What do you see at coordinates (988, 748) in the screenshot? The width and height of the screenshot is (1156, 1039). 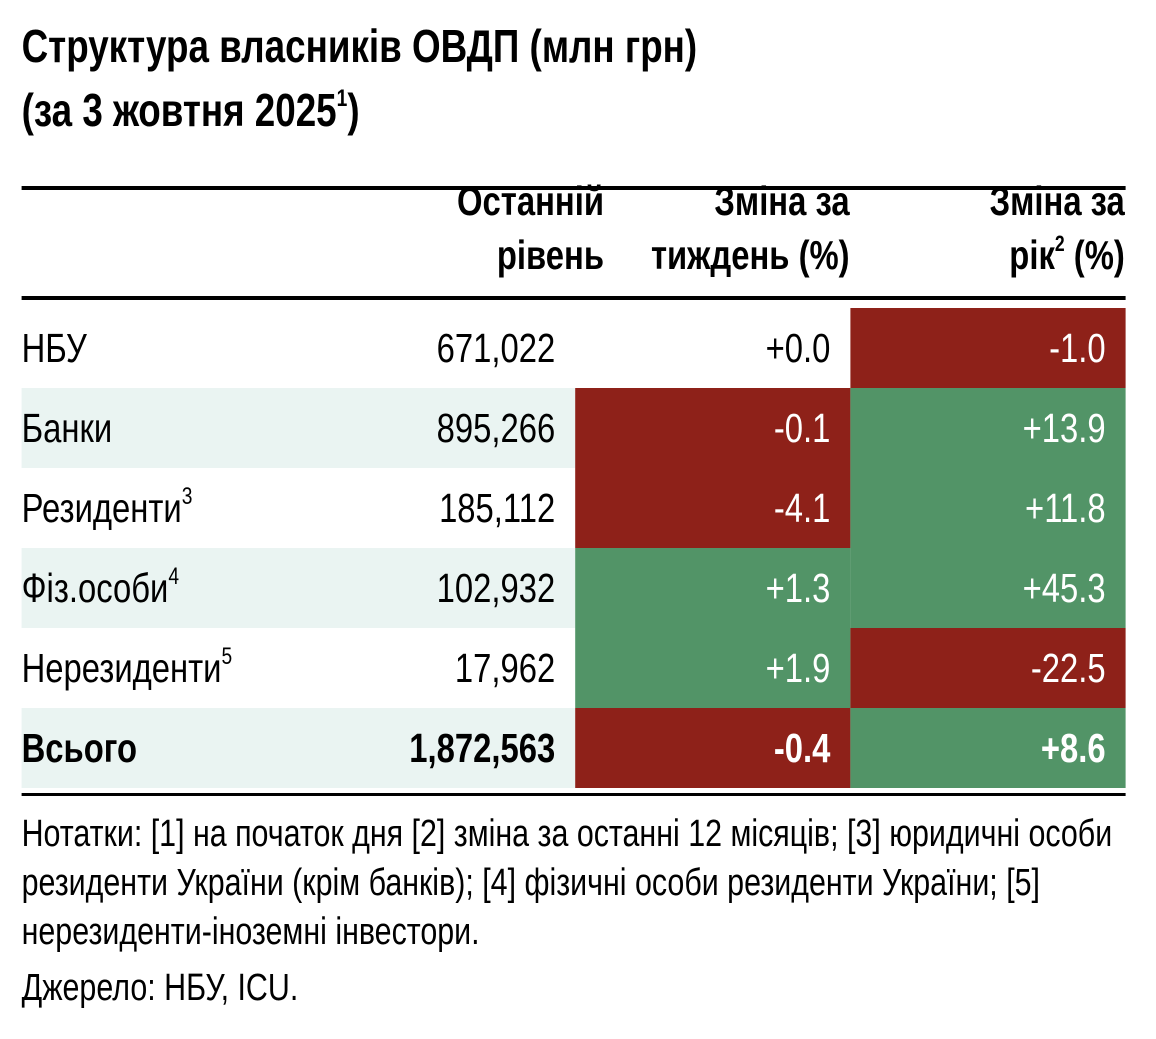 I see `year-change-cell: +8.6` at bounding box center [988, 748].